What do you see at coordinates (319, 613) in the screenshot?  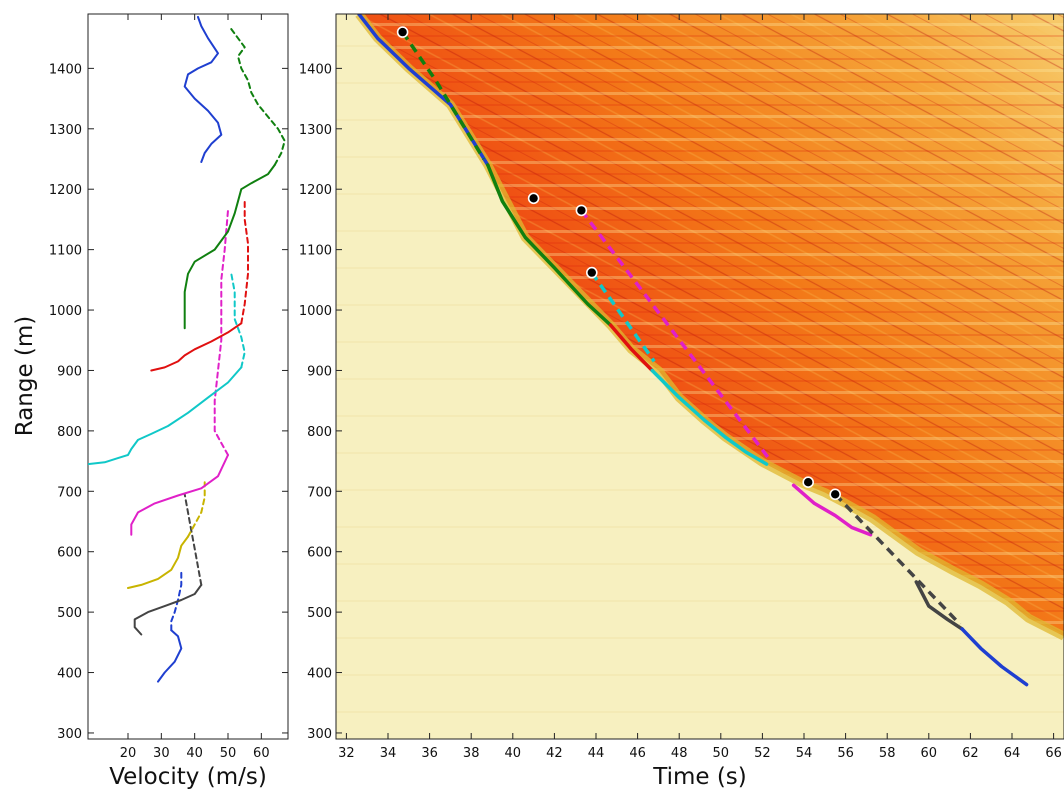 I see `range-y-tick-label: 500` at bounding box center [319, 613].